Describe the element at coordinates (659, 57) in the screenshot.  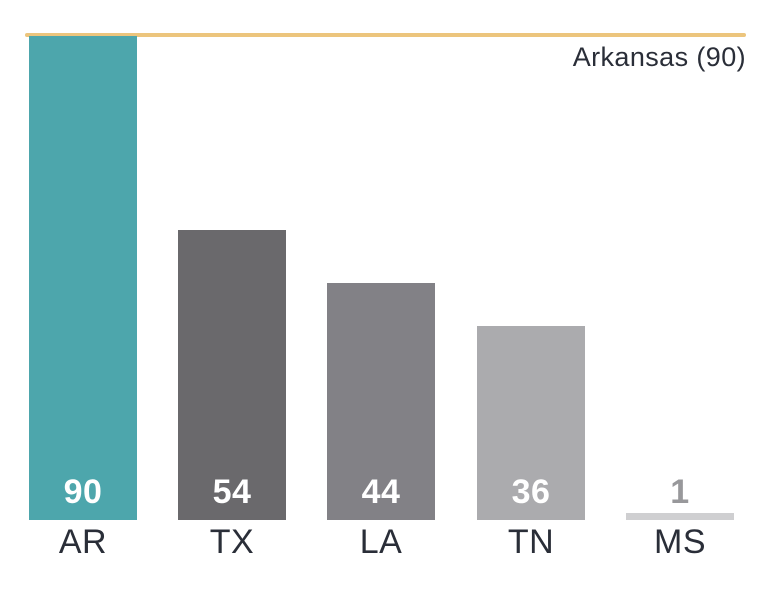
I see `annotation-label: Arkansas (90)` at that location.